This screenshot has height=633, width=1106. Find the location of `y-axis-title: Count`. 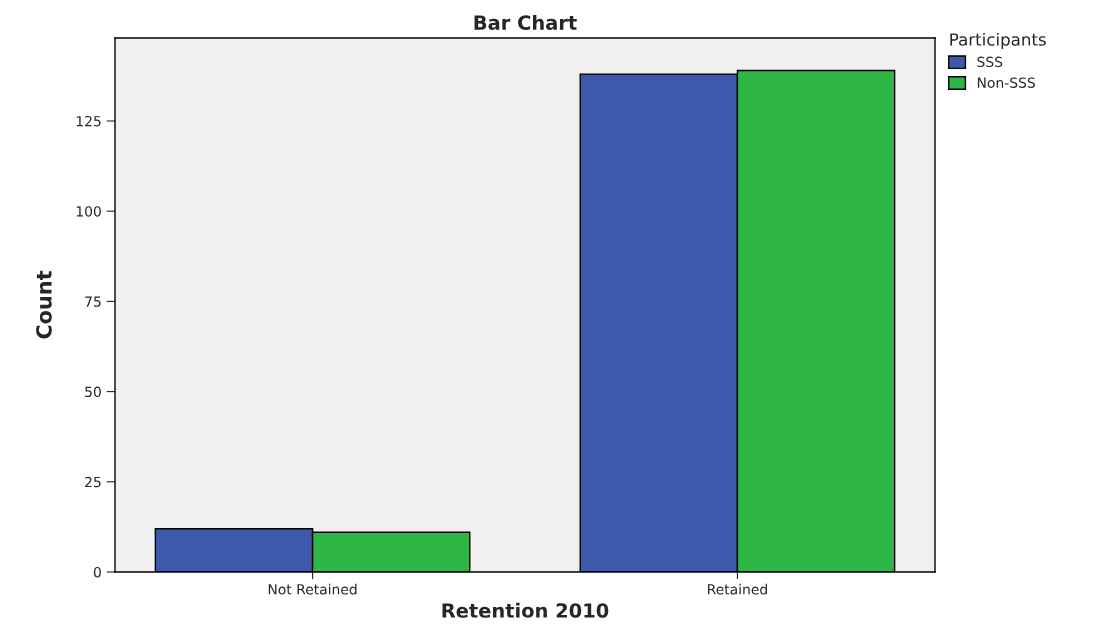

y-axis-title: Count is located at coordinates (44, 304).